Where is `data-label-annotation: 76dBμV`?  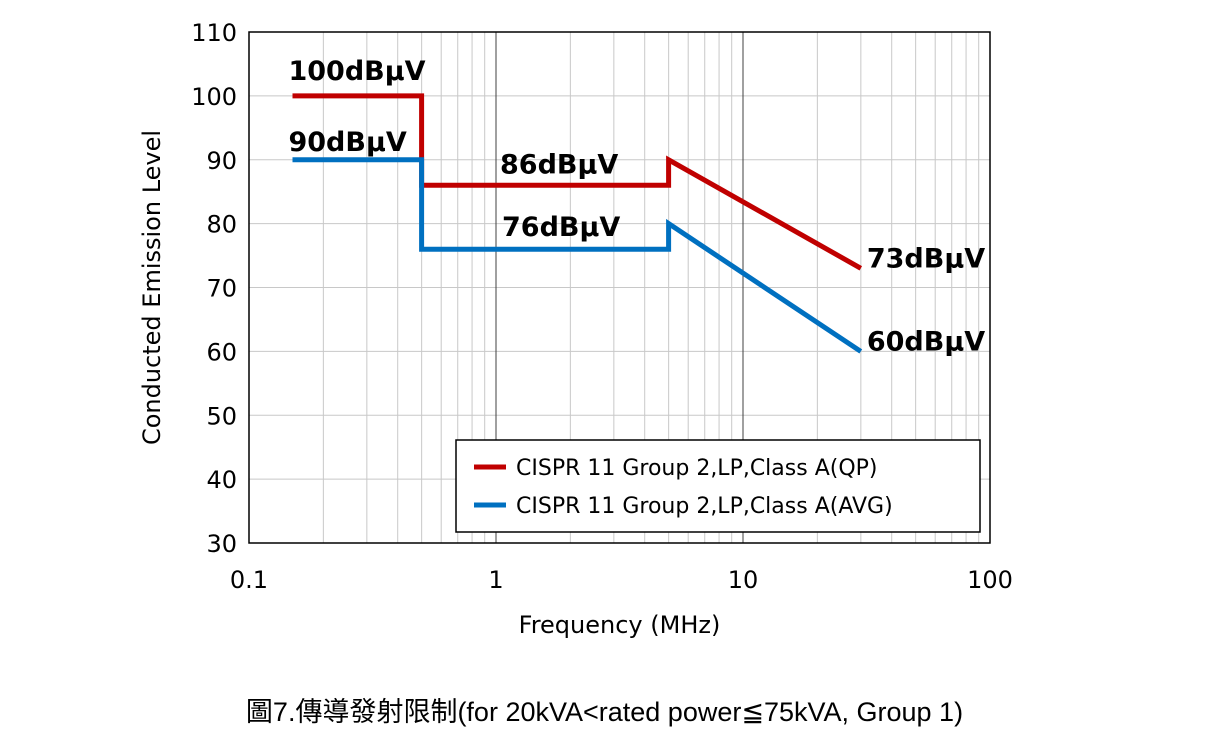
data-label-annotation: 76dBμV is located at coordinates (561, 227).